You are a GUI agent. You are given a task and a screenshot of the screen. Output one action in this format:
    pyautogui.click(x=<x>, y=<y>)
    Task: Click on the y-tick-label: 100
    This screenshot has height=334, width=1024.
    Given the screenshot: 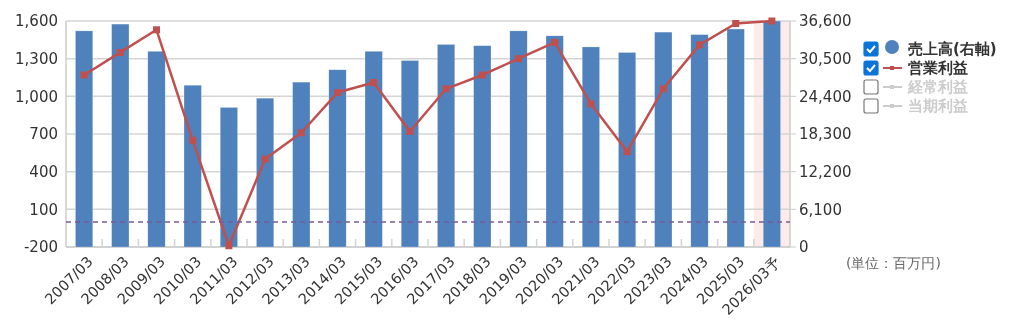 What is the action you would take?
    pyautogui.click(x=43, y=209)
    